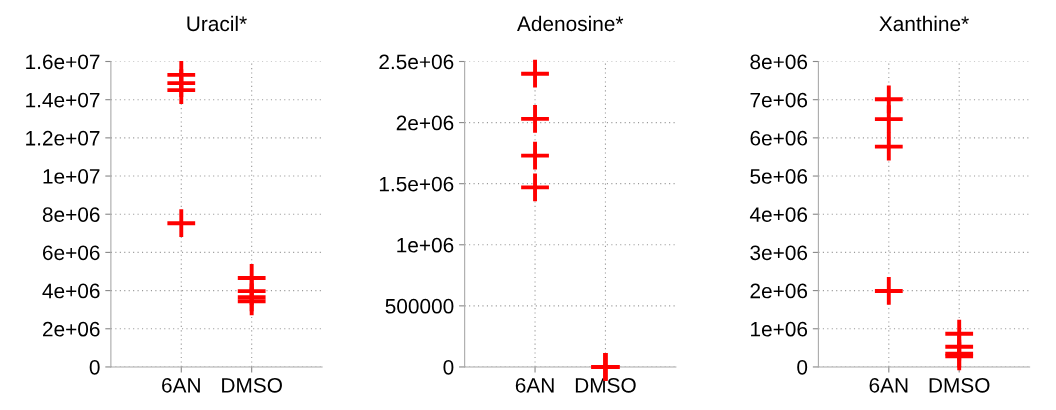 The image size is (1056, 410). Describe the element at coordinates (63, 138) in the screenshot. I see `y-tick-label: 1.2e+07` at that location.